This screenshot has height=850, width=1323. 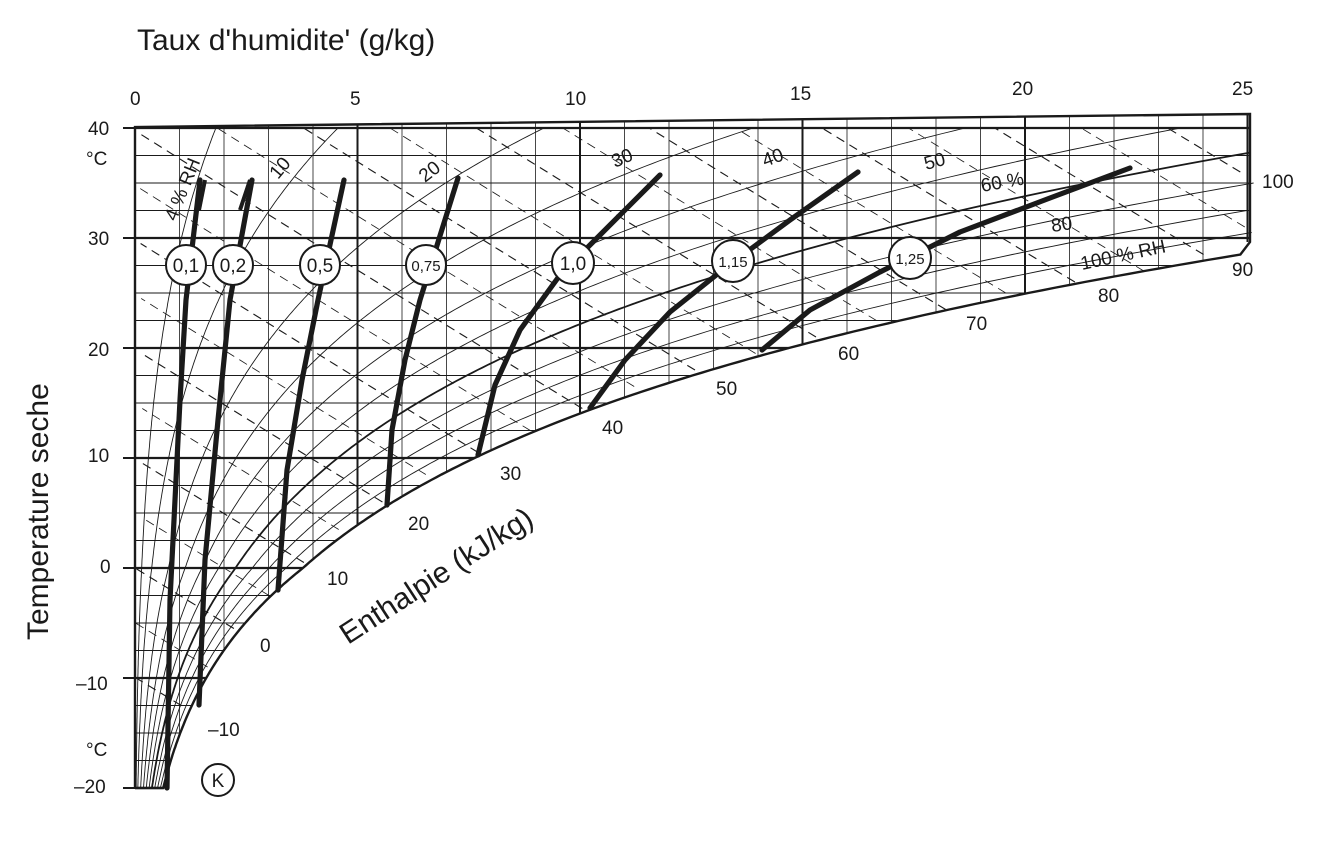 I want to click on enthalpy-label: 100, so click(x=1278, y=182).